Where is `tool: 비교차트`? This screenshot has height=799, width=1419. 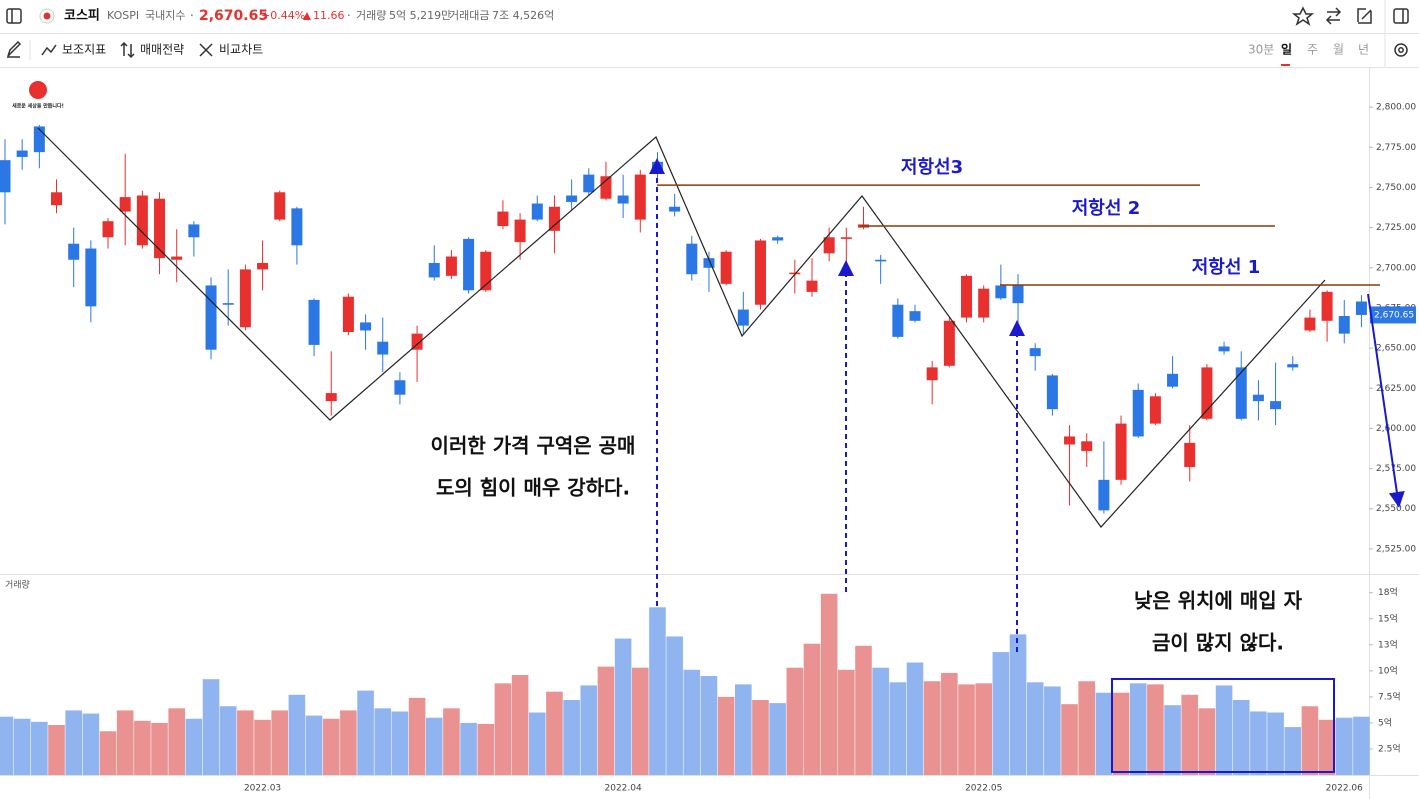 tool: 비교차트 is located at coordinates (241, 50).